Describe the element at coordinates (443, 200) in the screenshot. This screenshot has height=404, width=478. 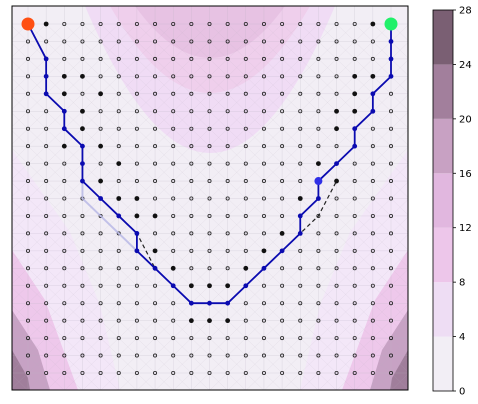
I see `colorbar-band` at that location.